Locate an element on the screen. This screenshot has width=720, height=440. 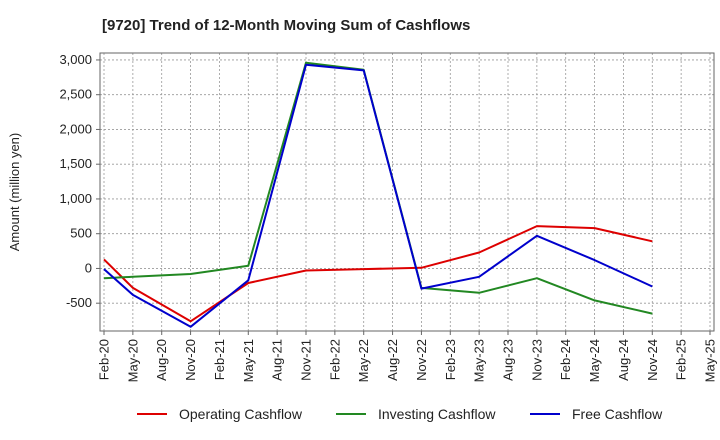
x-tick-label: Feb-24 is located at coordinates (565, 359).